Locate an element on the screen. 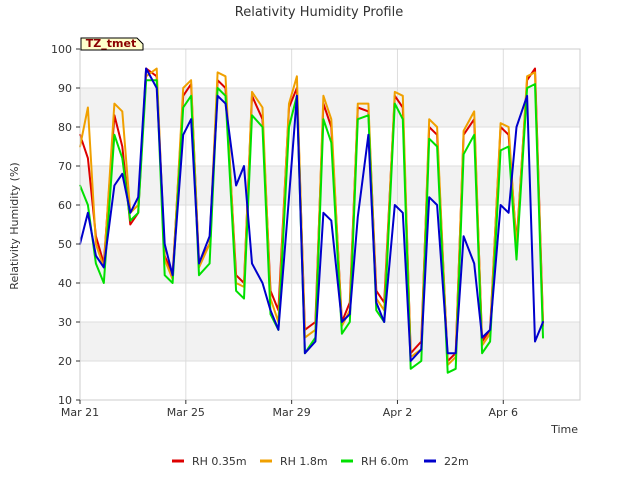  legend-label: RH 6.0m is located at coordinates (385, 461).